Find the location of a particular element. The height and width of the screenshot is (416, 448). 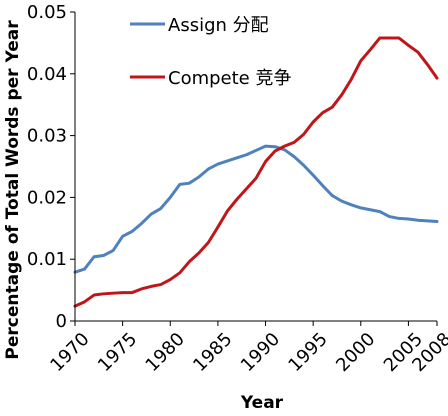

legend-label-assign: Assign 分配 is located at coordinates (218, 25).